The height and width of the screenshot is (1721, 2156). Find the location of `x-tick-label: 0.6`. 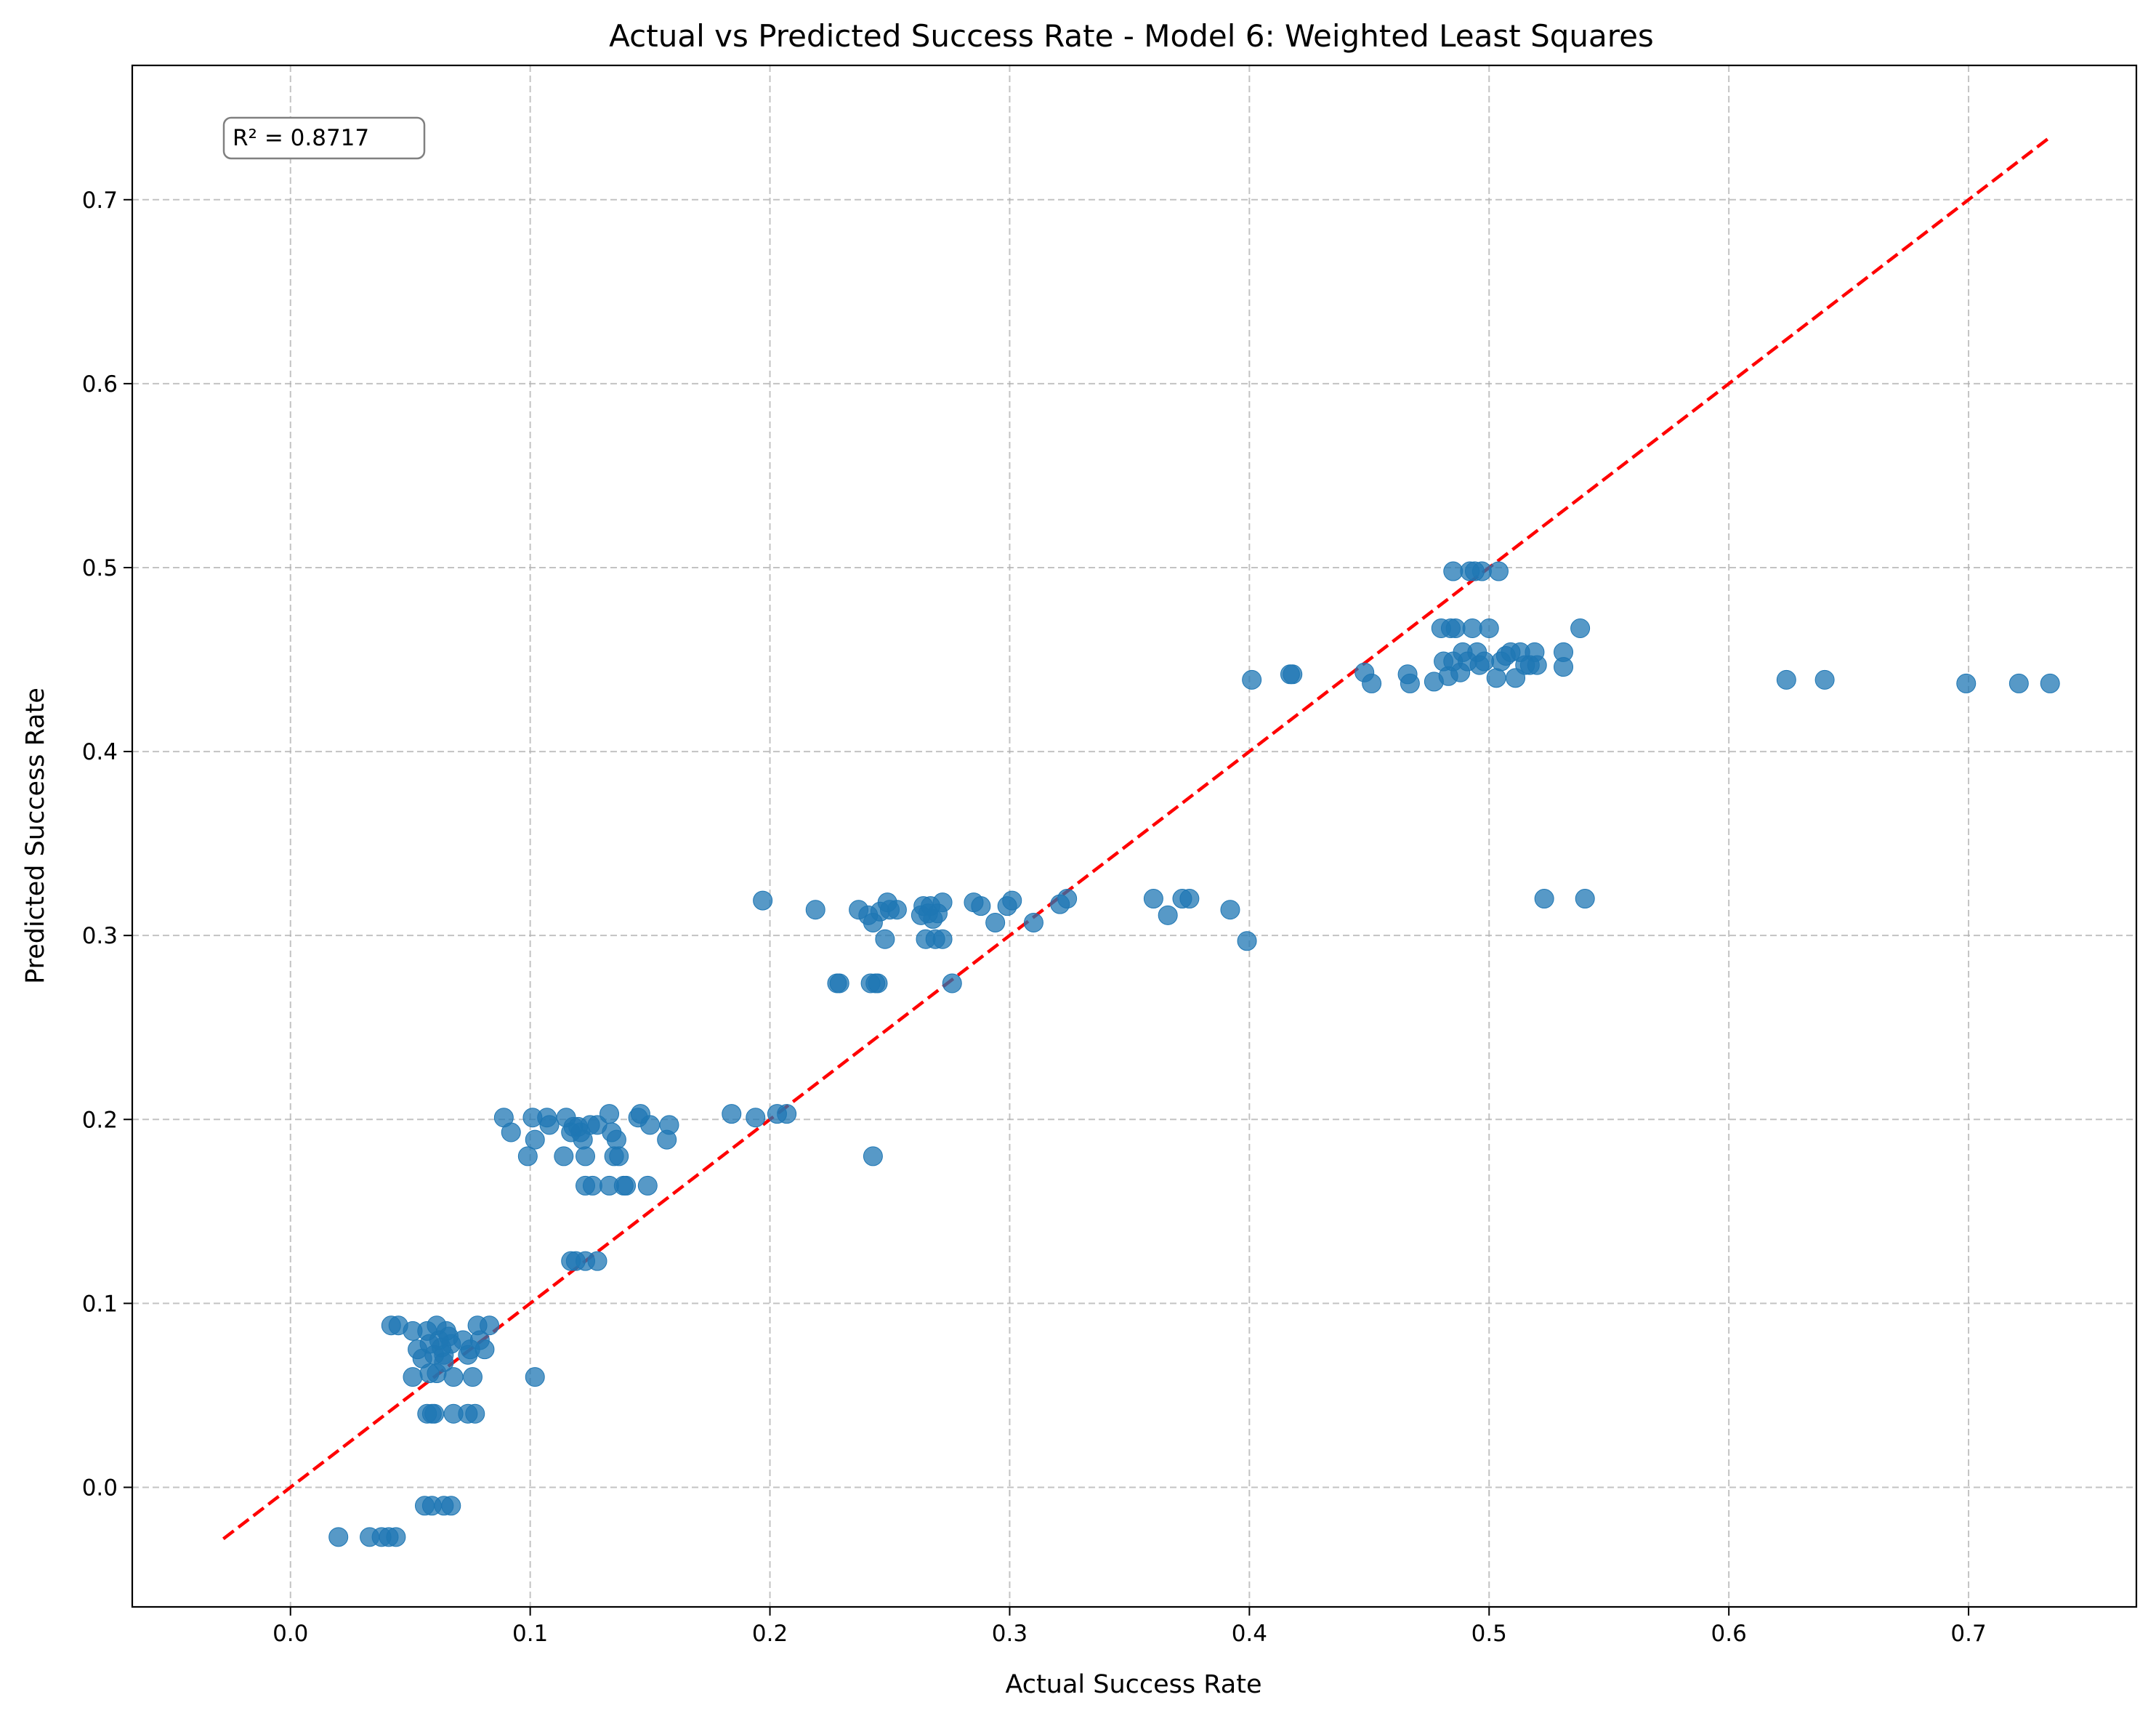

x-tick-label: 0.6 is located at coordinates (1729, 1634).